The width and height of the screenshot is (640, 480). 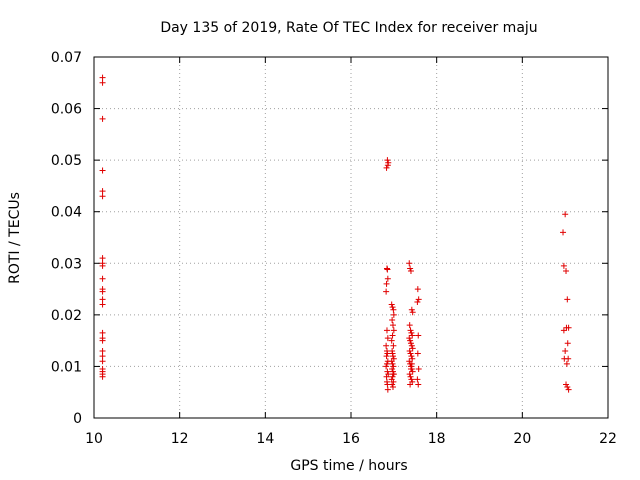 What do you see at coordinates (66, 316) in the screenshot?
I see `y-tick-label: 0.02` at bounding box center [66, 316].